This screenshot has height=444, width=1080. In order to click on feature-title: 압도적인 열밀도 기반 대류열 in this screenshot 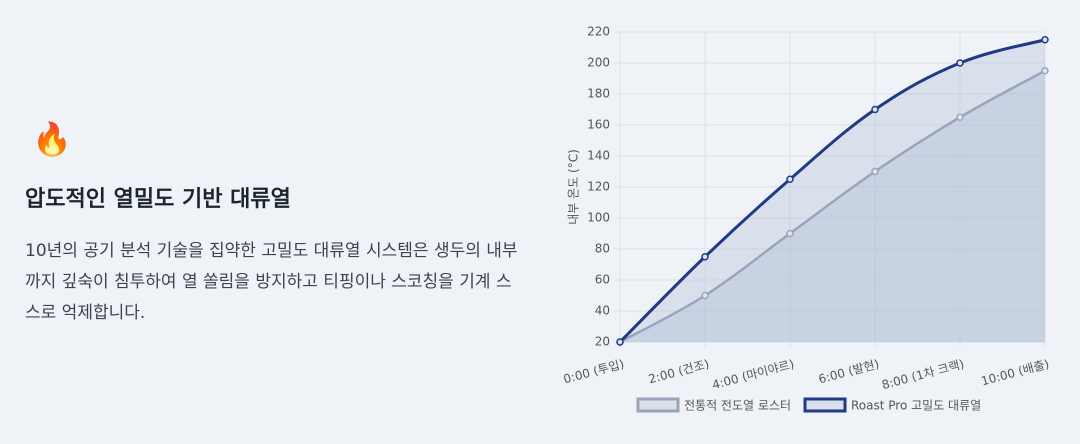, I will do `click(158, 199)`.